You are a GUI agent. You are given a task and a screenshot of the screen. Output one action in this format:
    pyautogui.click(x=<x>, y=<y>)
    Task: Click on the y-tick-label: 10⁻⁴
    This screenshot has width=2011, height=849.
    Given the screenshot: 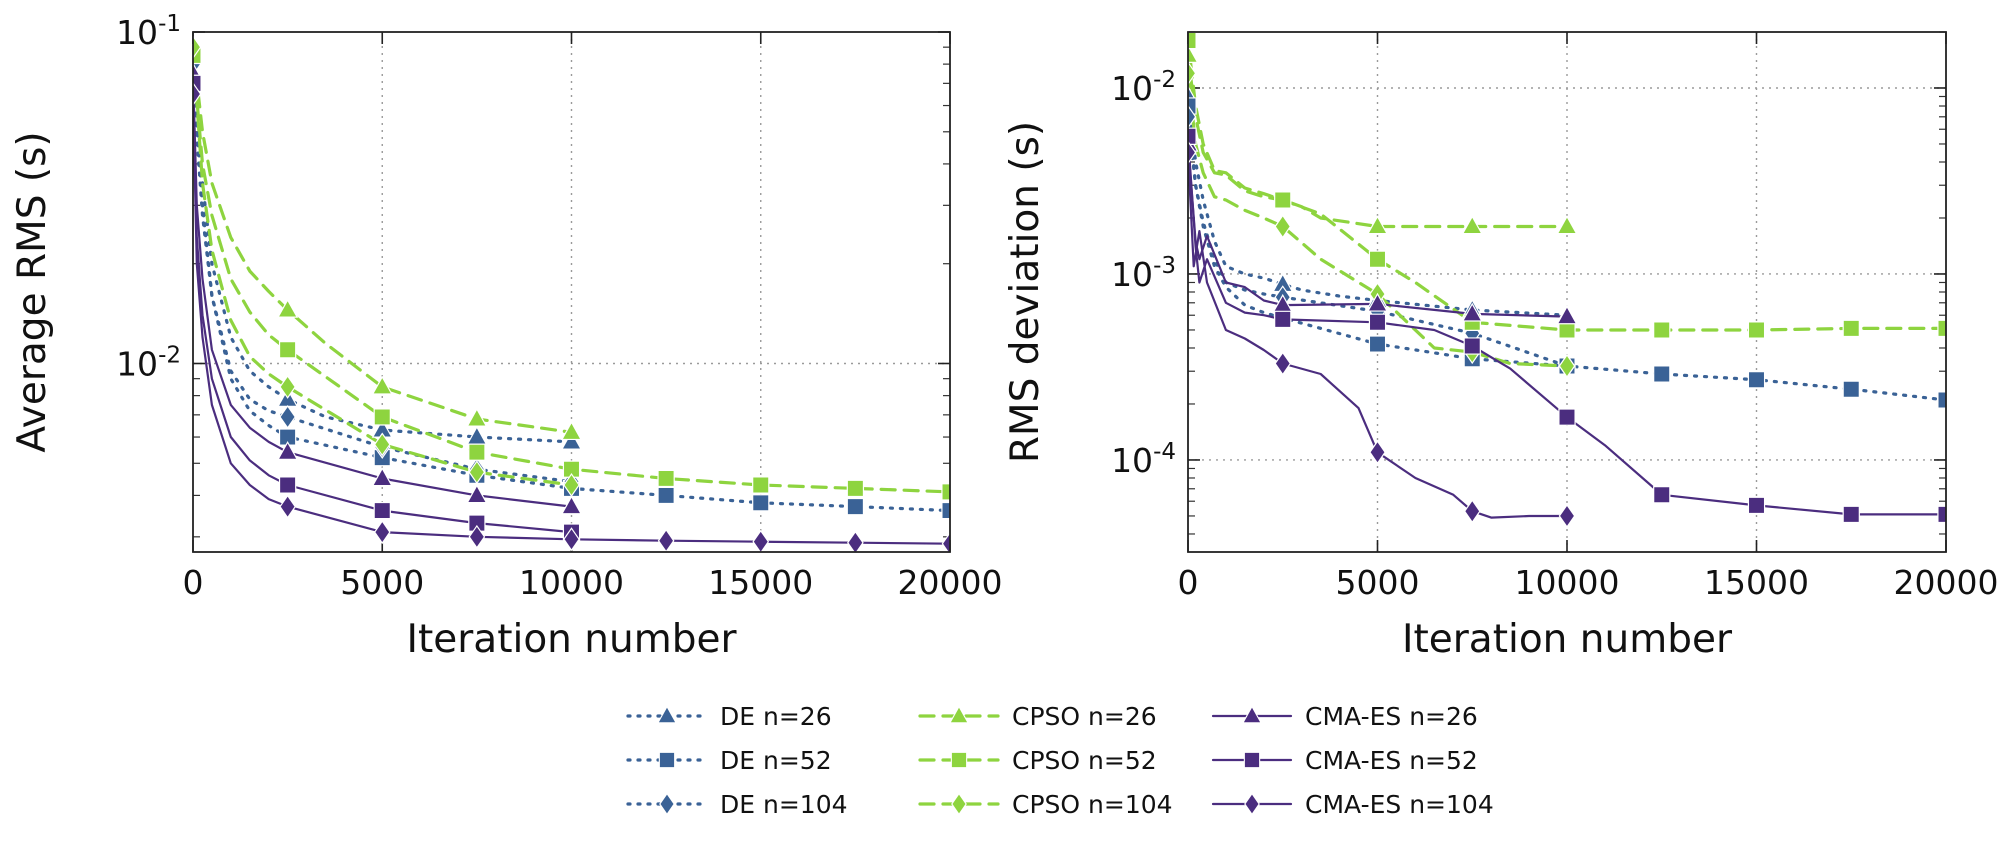 What is the action you would take?
    pyautogui.click(x=1143, y=459)
    